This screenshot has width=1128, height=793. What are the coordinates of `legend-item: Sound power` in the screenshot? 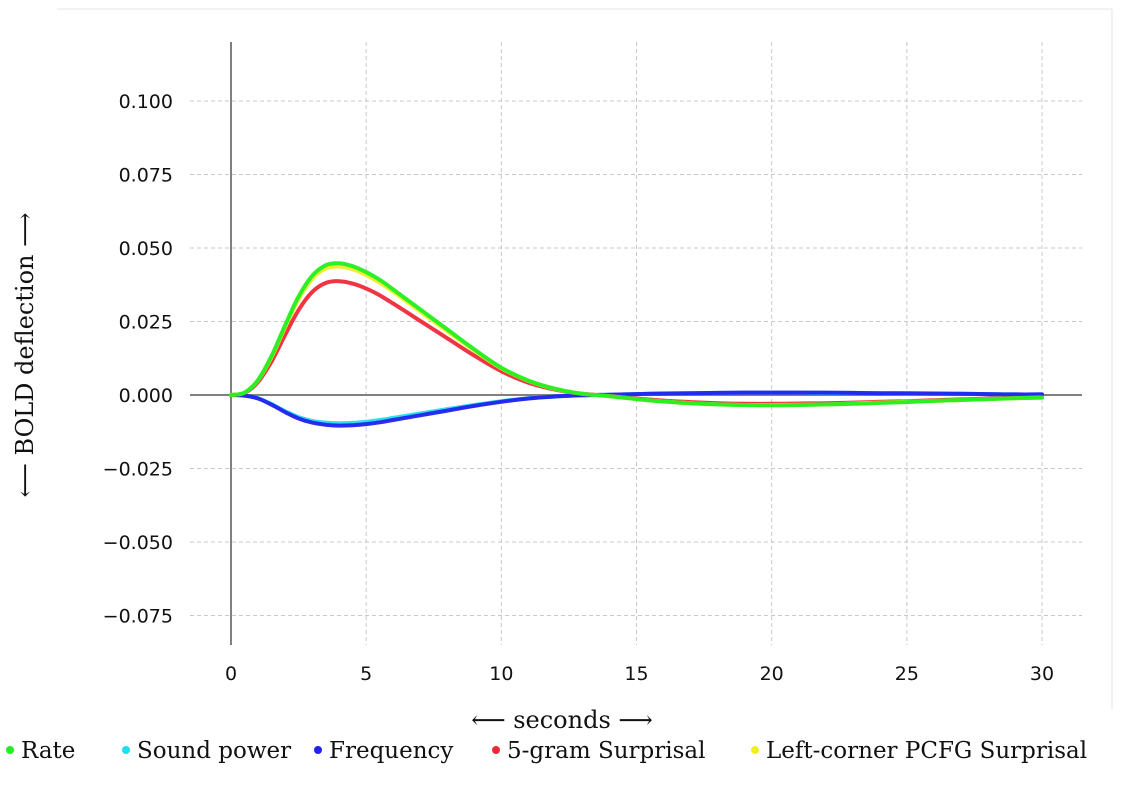 It's located at (206, 751).